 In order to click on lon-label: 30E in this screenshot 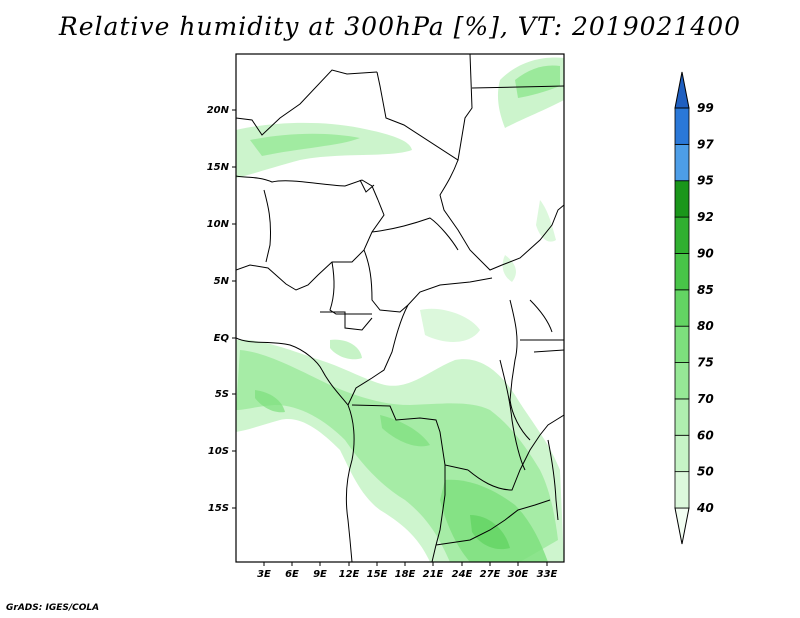, I will do `click(518, 574)`.